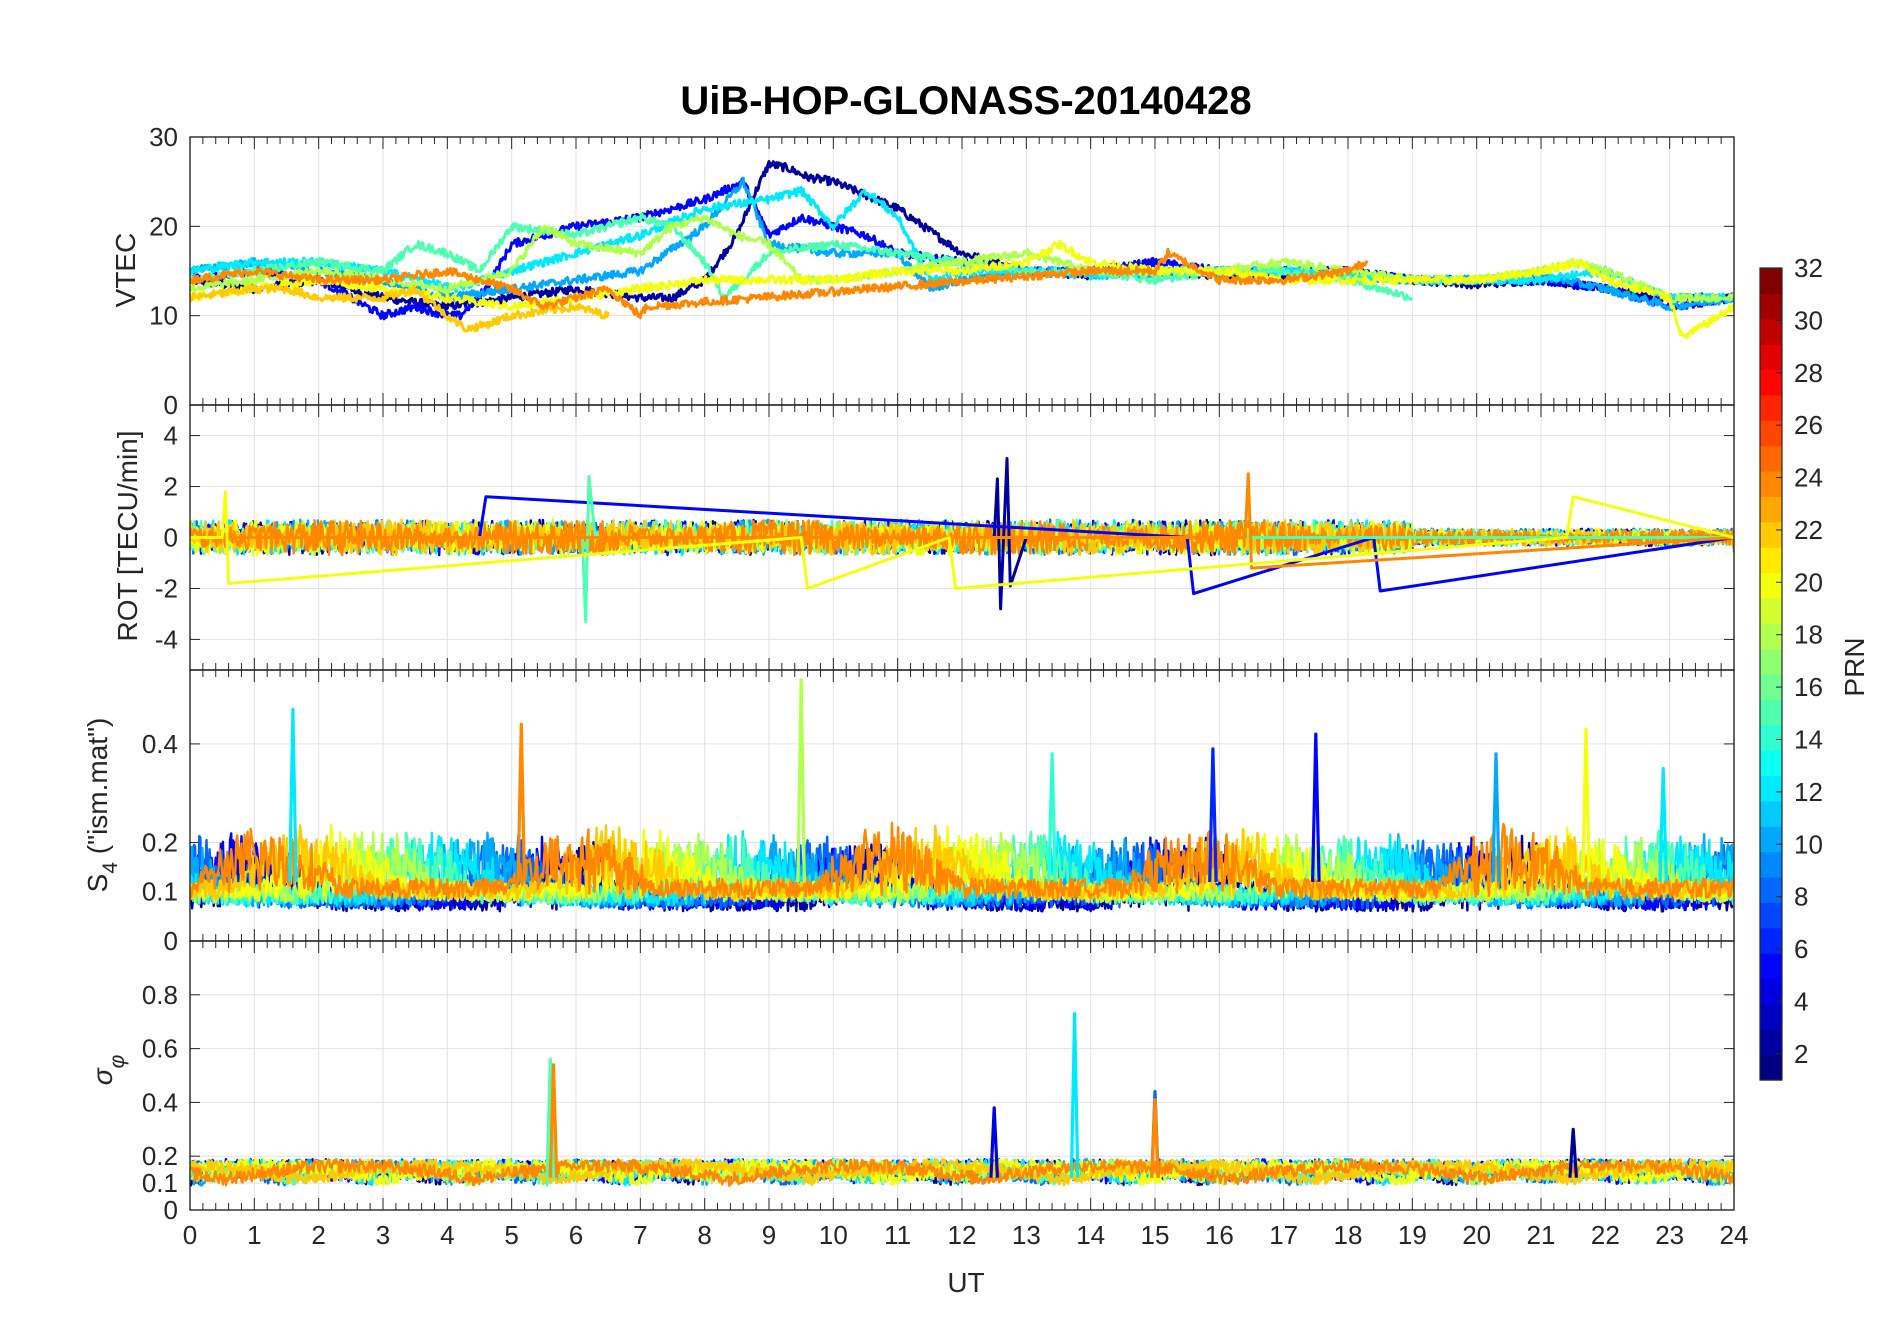  I want to click on x-tick-label: 1, so click(254, 1235).